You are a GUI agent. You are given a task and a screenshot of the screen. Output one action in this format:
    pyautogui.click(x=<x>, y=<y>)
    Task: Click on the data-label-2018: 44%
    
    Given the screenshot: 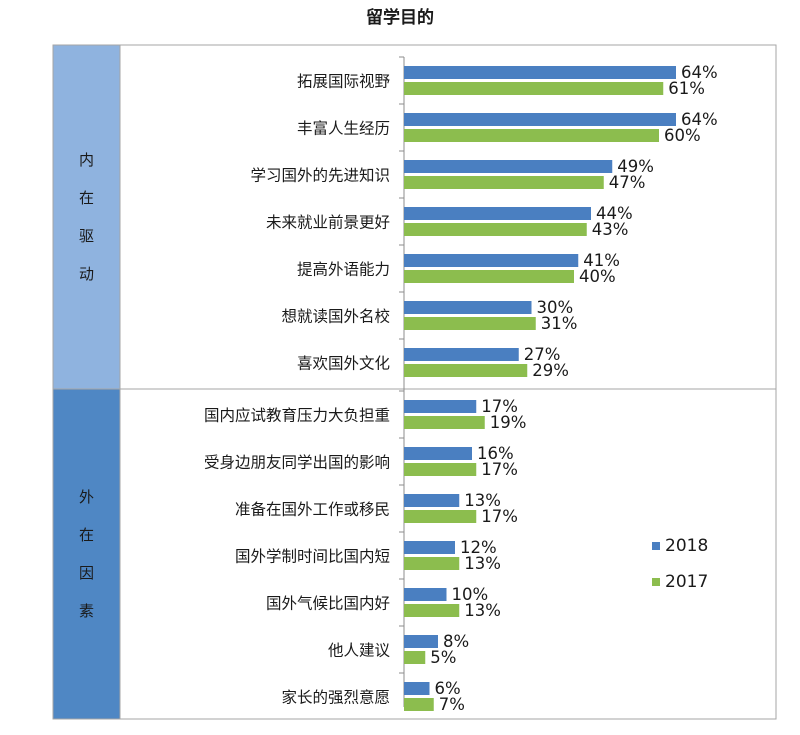 What is the action you would take?
    pyautogui.click(x=614, y=213)
    